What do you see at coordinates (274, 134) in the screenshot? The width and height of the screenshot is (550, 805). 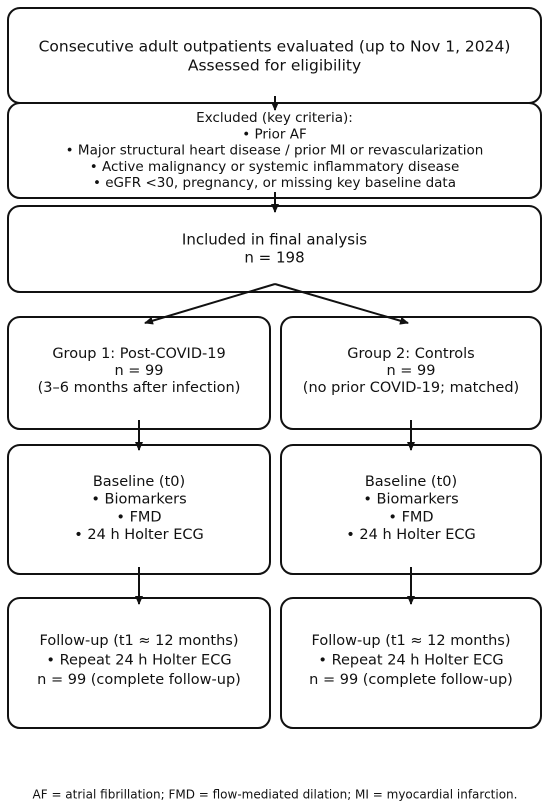 I see `box-text: • Prior AF` at bounding box center [274, 134].